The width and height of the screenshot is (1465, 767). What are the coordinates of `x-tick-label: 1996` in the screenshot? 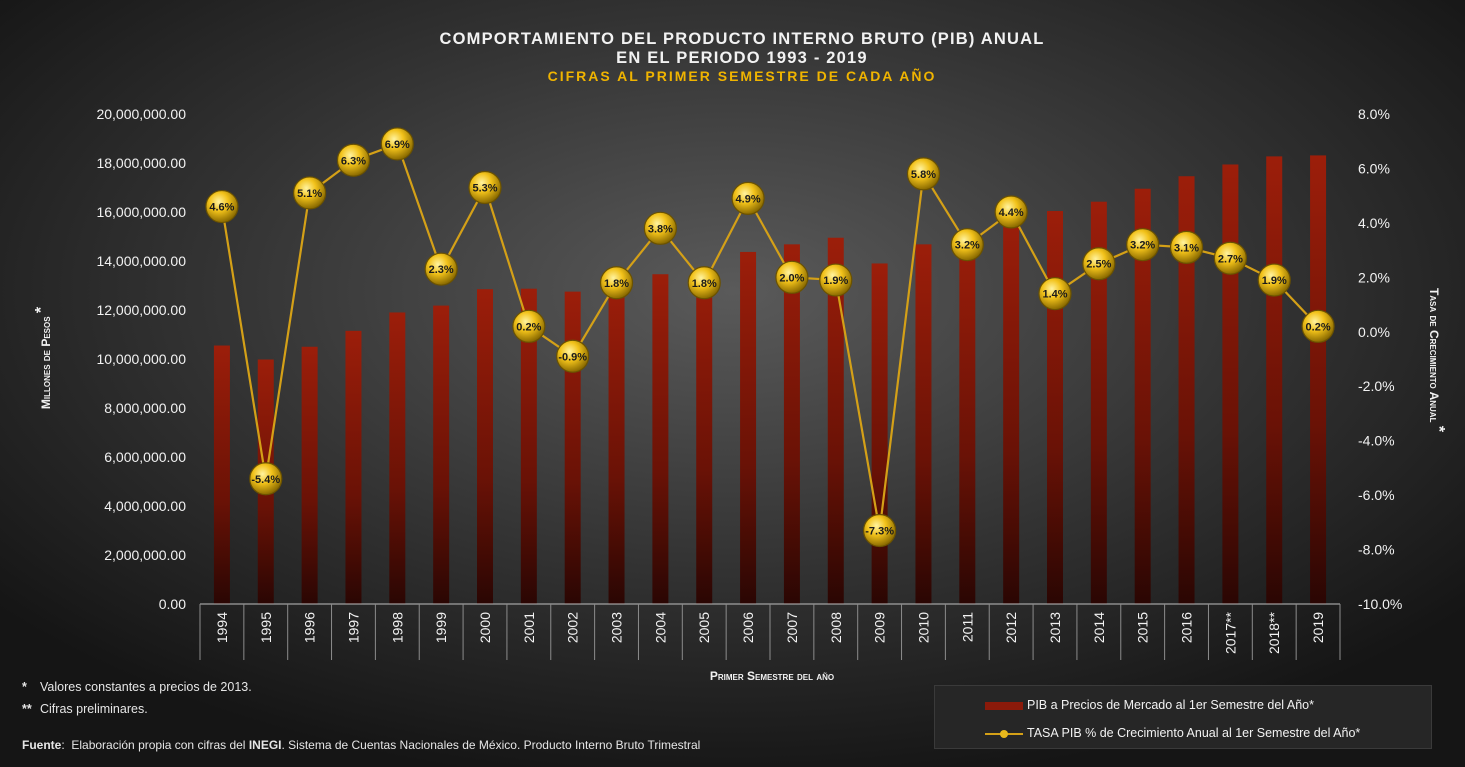 It's located at (310, 627).